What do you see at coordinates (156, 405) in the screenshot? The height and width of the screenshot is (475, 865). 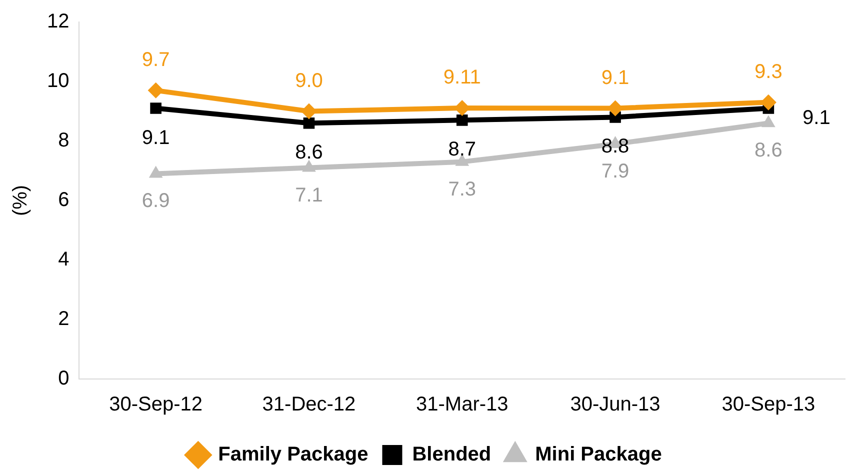 I see `x-tick-label: 30-Sep-12` at bounding box center [156, 405].